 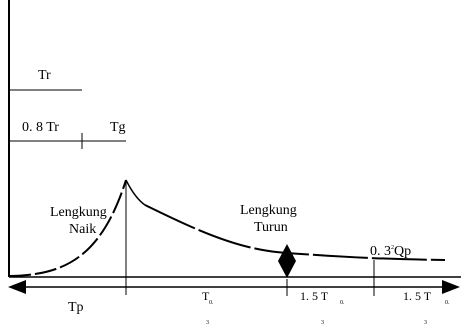 I want to click on seg3-subscript-3: 3, so click(x=425, y=322).